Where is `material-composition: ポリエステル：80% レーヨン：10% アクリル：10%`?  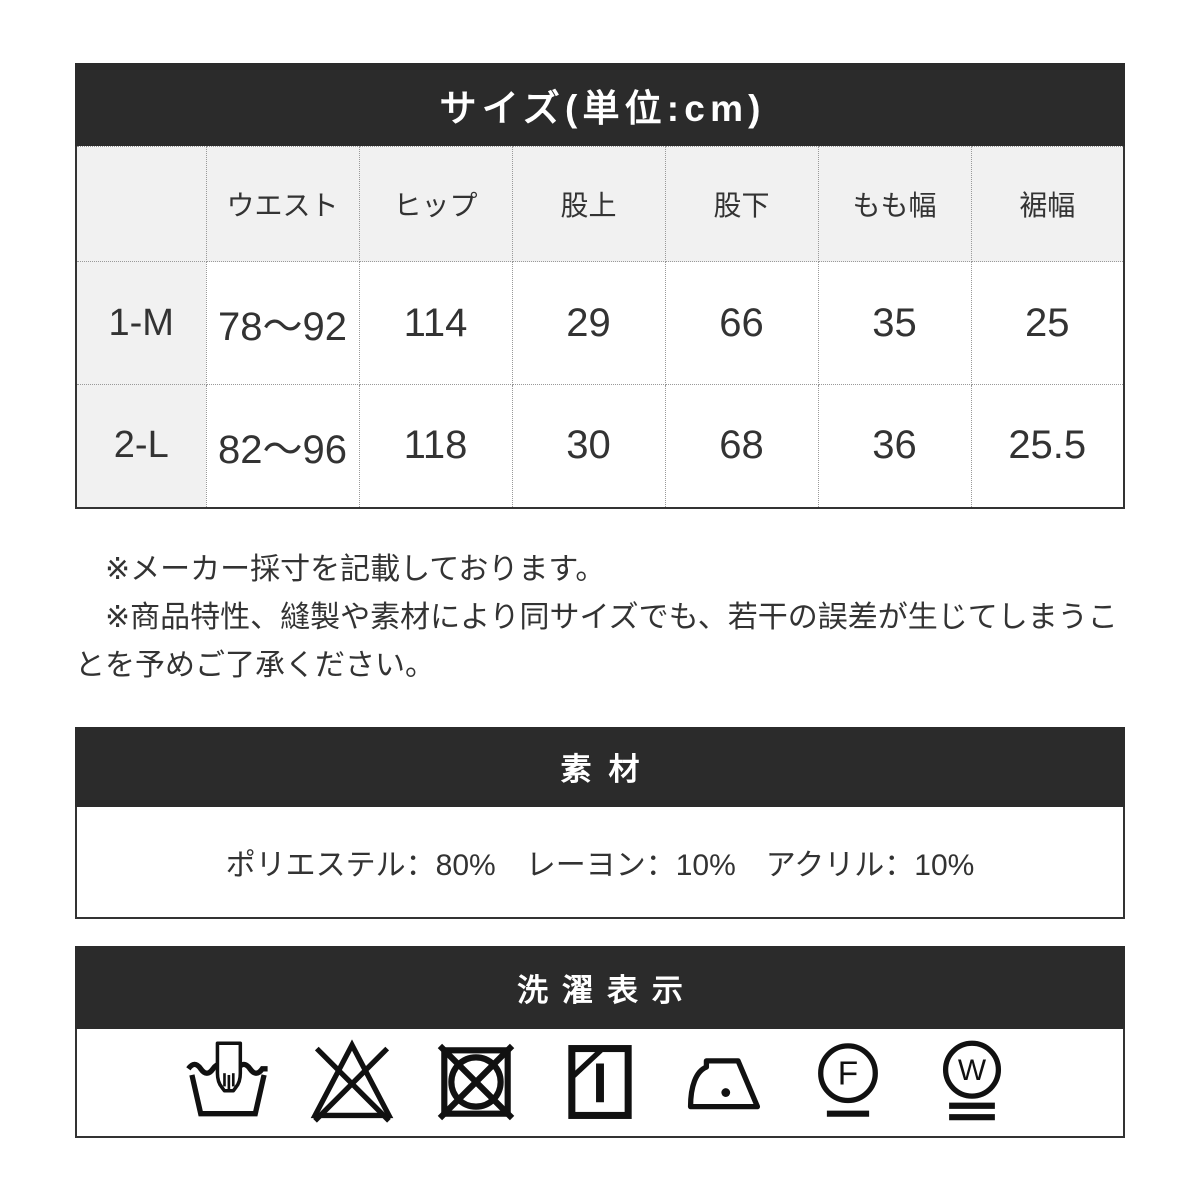
material-composition: ポリエステル：80% レーヨン：10% アクリル：10% is located at coordinates (600, 862).